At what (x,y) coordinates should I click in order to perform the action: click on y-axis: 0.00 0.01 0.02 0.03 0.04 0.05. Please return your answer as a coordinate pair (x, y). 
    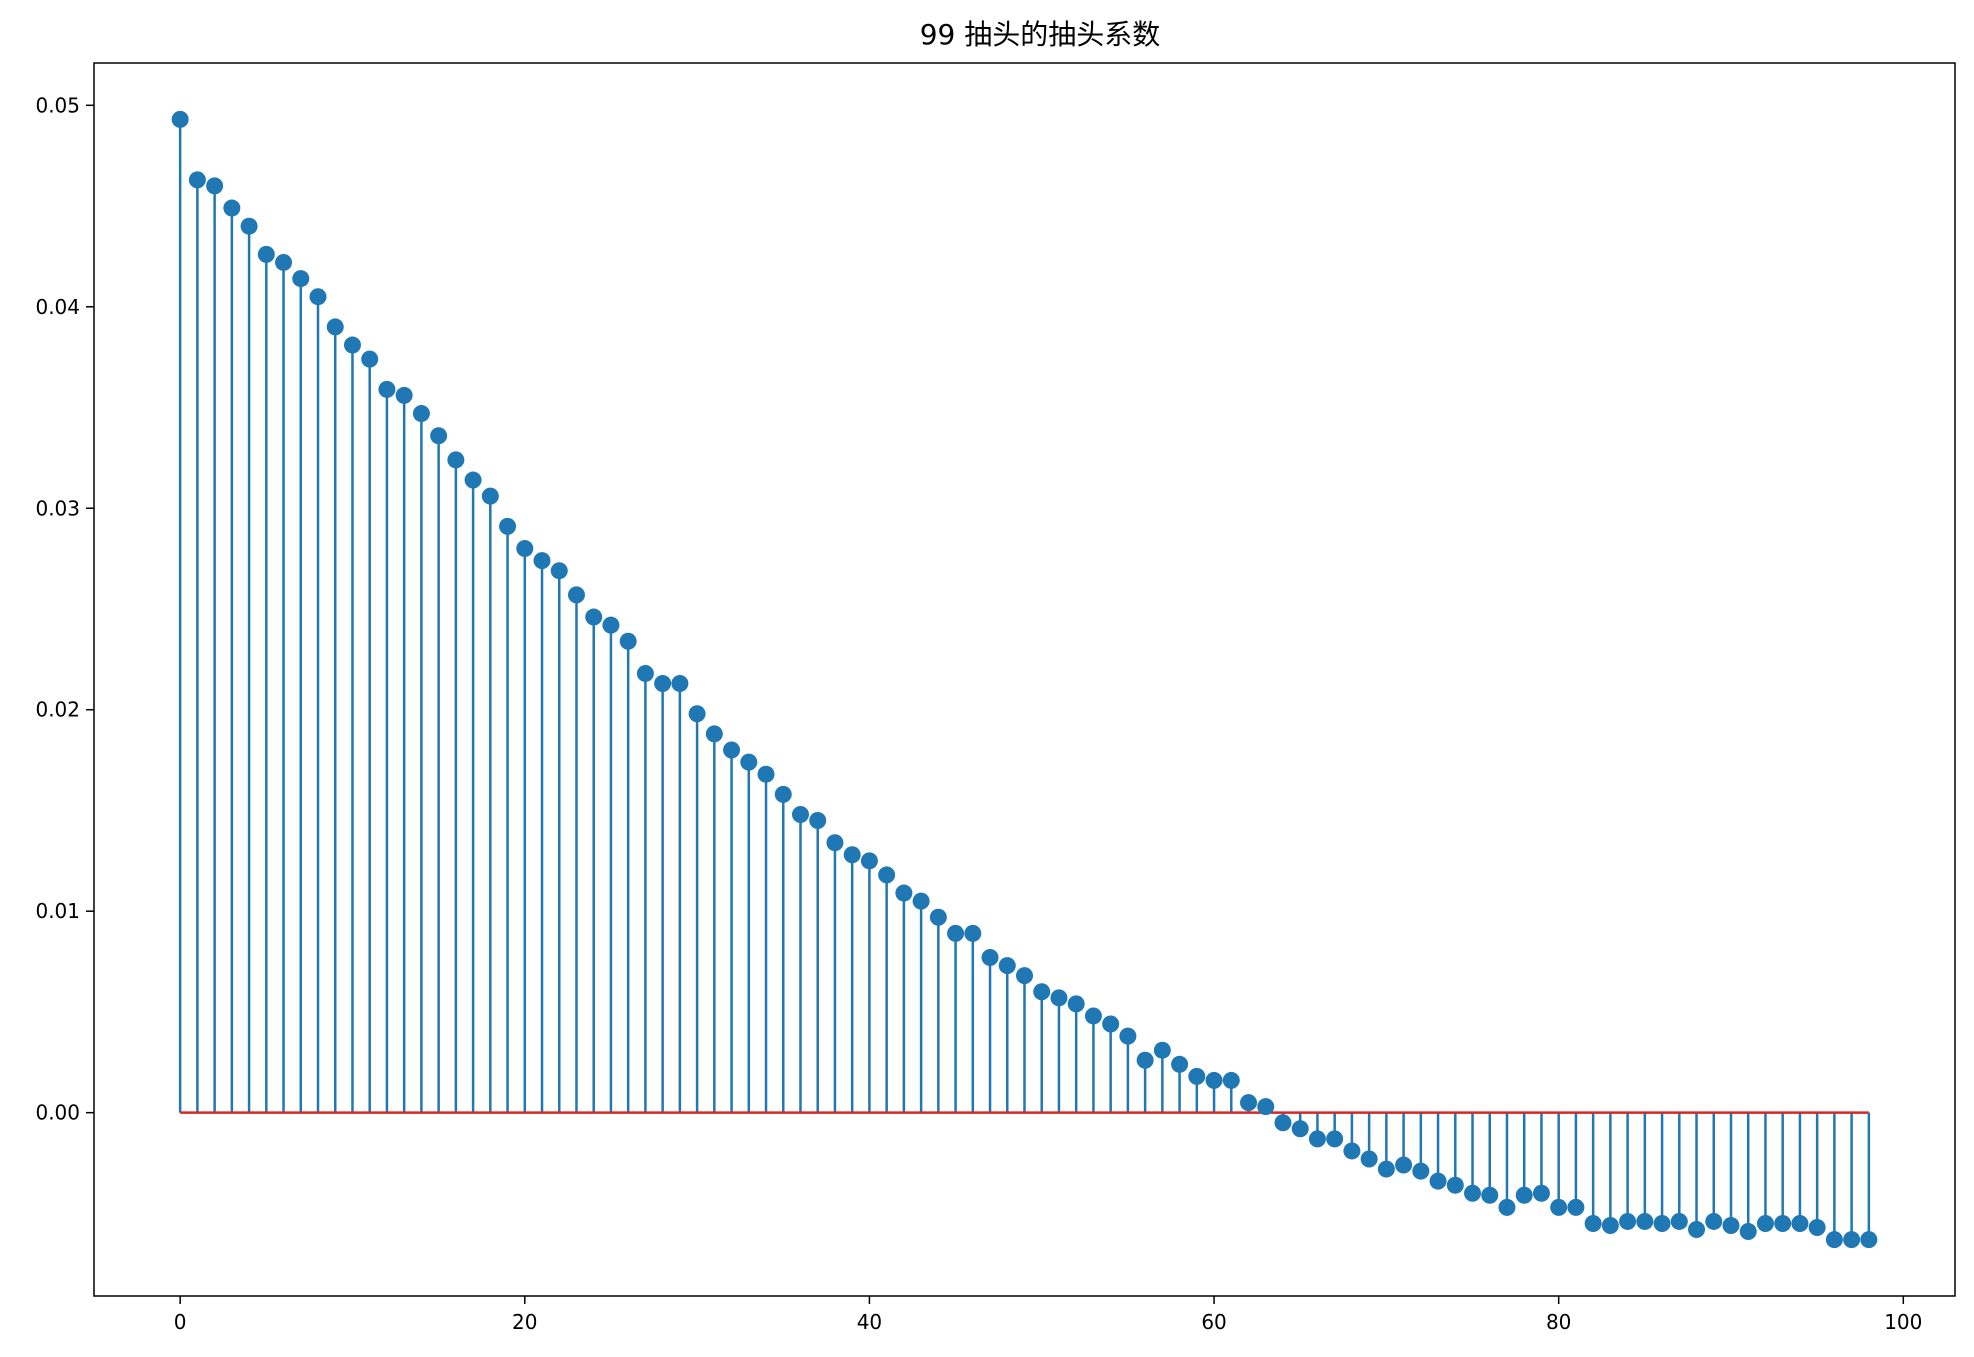
    Looking at the image, I should click on (64, 609).